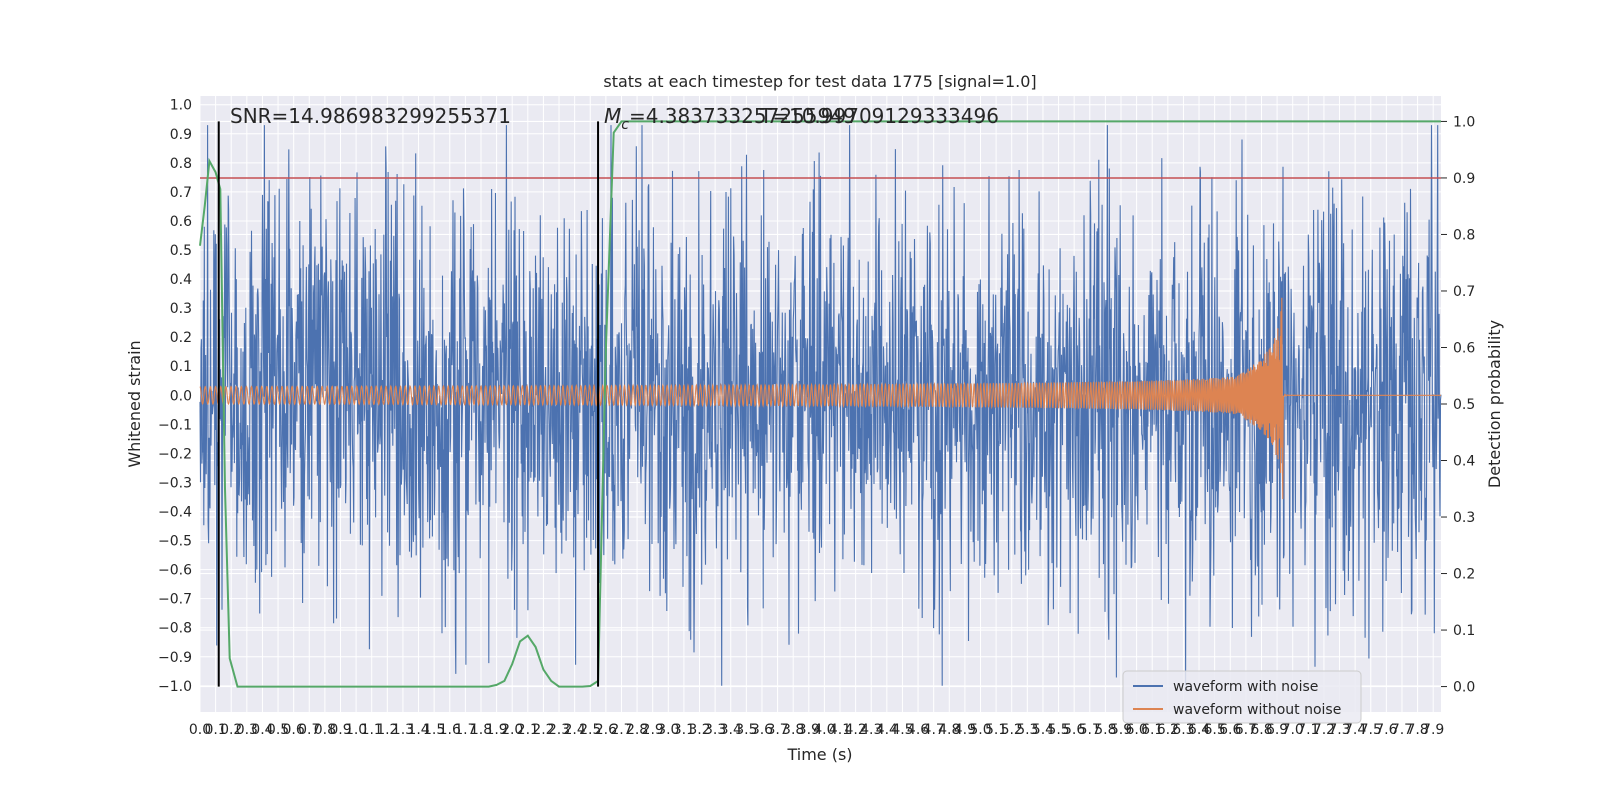 The width and height of the screenshot is (1600, 800). What do you see at coordinates (824, 730) in the screenshot?
I see `x-tick-label: 4.0` at bounding box center [824, 730].